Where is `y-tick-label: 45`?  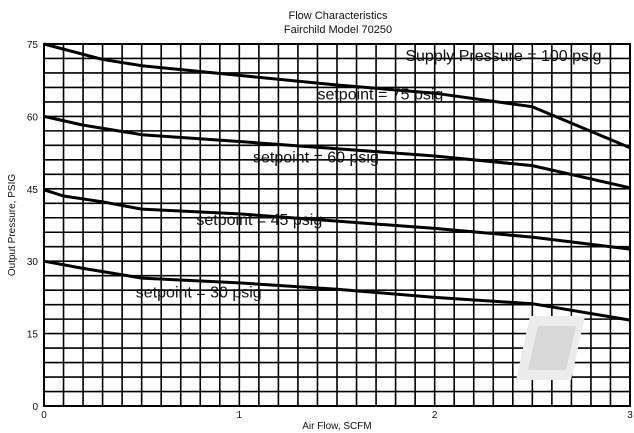 y-tick-label: 45 is located at coordinates (33, 190).